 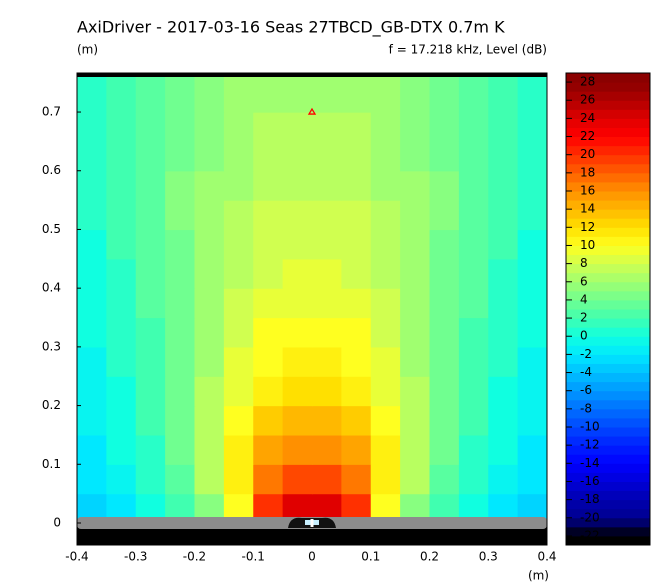 What do you see at coordinates (51, 229) in the screenshot?
I see `y-tick-label: 0.5` at bounding box center [51, 229].